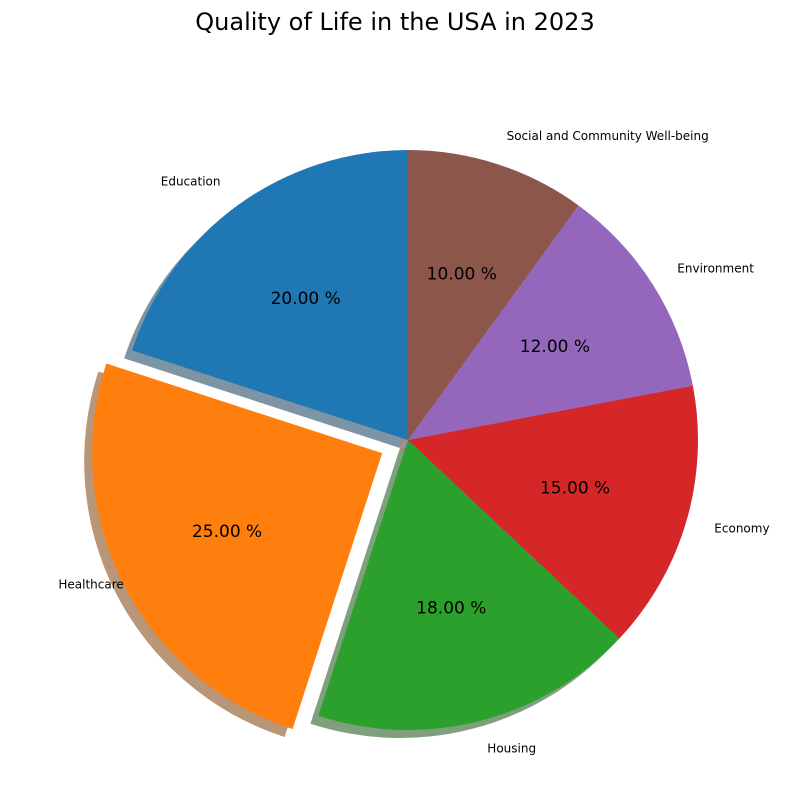 Image resolution: width=800 pixels, height=800 pixels. I want to click on slice-education, so click(270, 295).